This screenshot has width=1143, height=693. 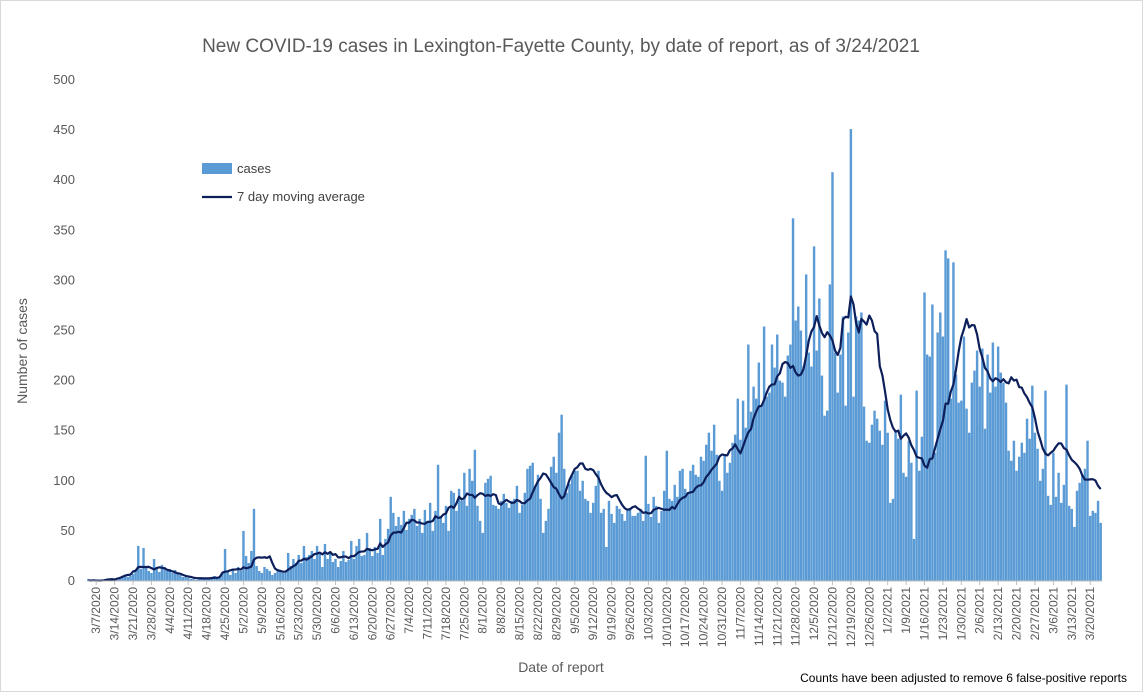 What do you see at coordinates (667, 617) in the screenshot?
I see `x-tick-label: 10/10/2020` at bounding box center [667, 617].